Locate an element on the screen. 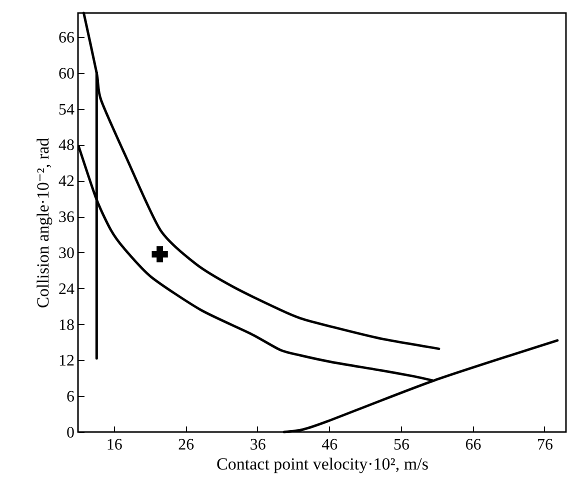 The width and height of the screenshot is (567, 488). y-axis-title: Collision angle·10⁻², rad is located at coordinates (43, 222).